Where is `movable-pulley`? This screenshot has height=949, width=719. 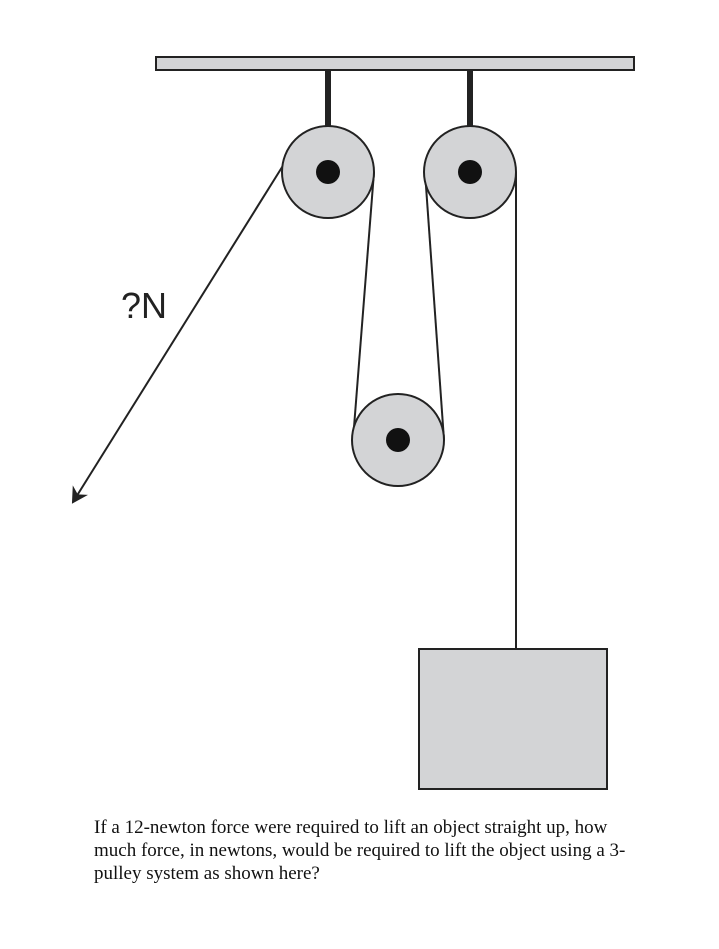 movable-pulley is located at coordinates (398, 440).